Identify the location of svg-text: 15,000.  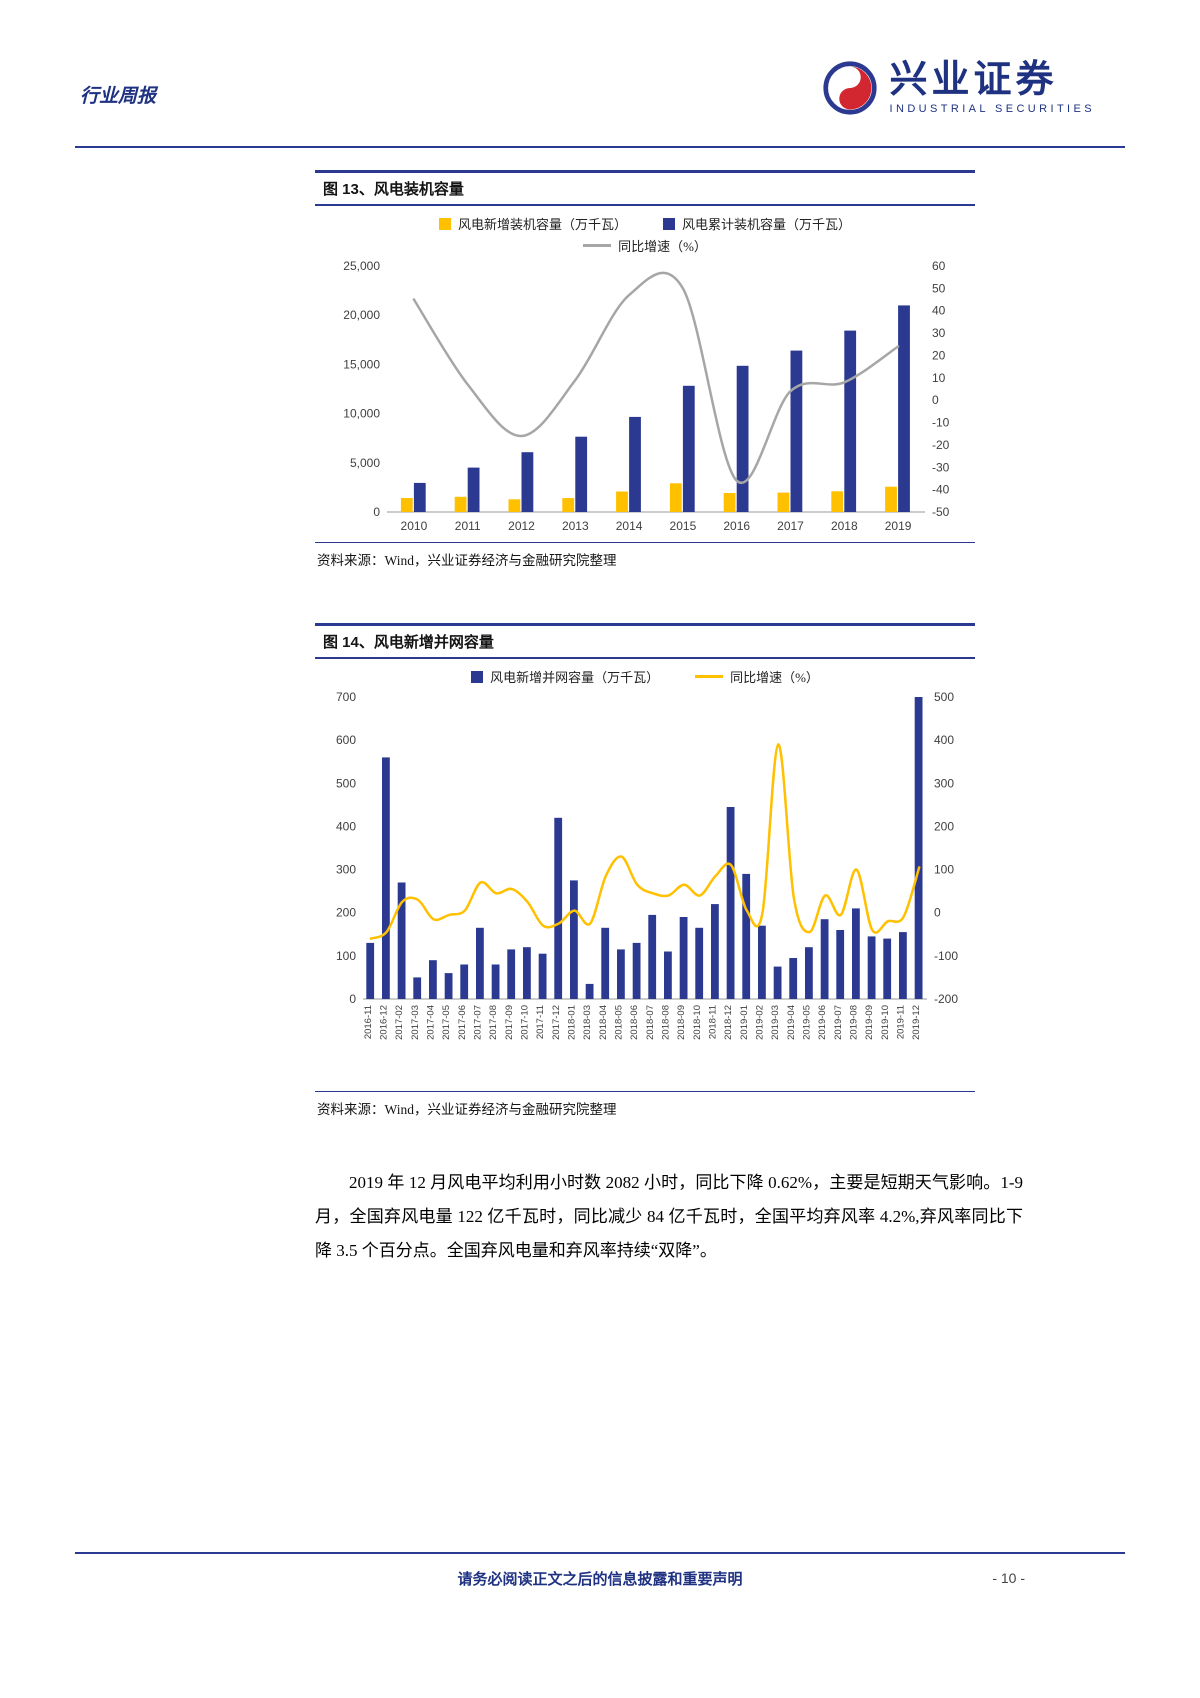
(361, 364).